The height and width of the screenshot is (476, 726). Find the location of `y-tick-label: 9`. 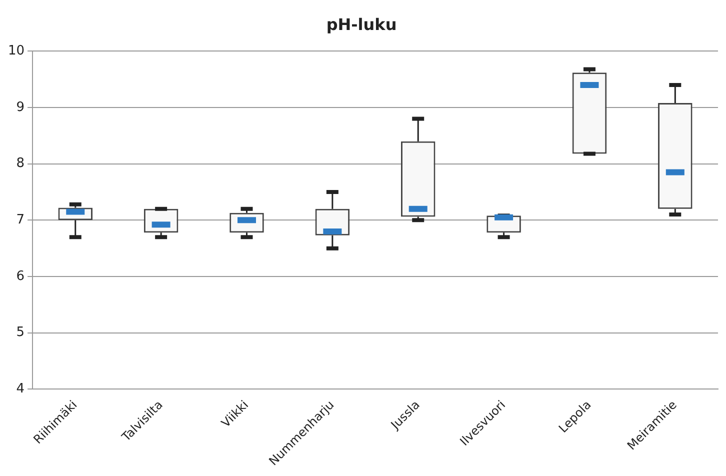

y-tick-label: 9 is located at coordinates (20, 107).